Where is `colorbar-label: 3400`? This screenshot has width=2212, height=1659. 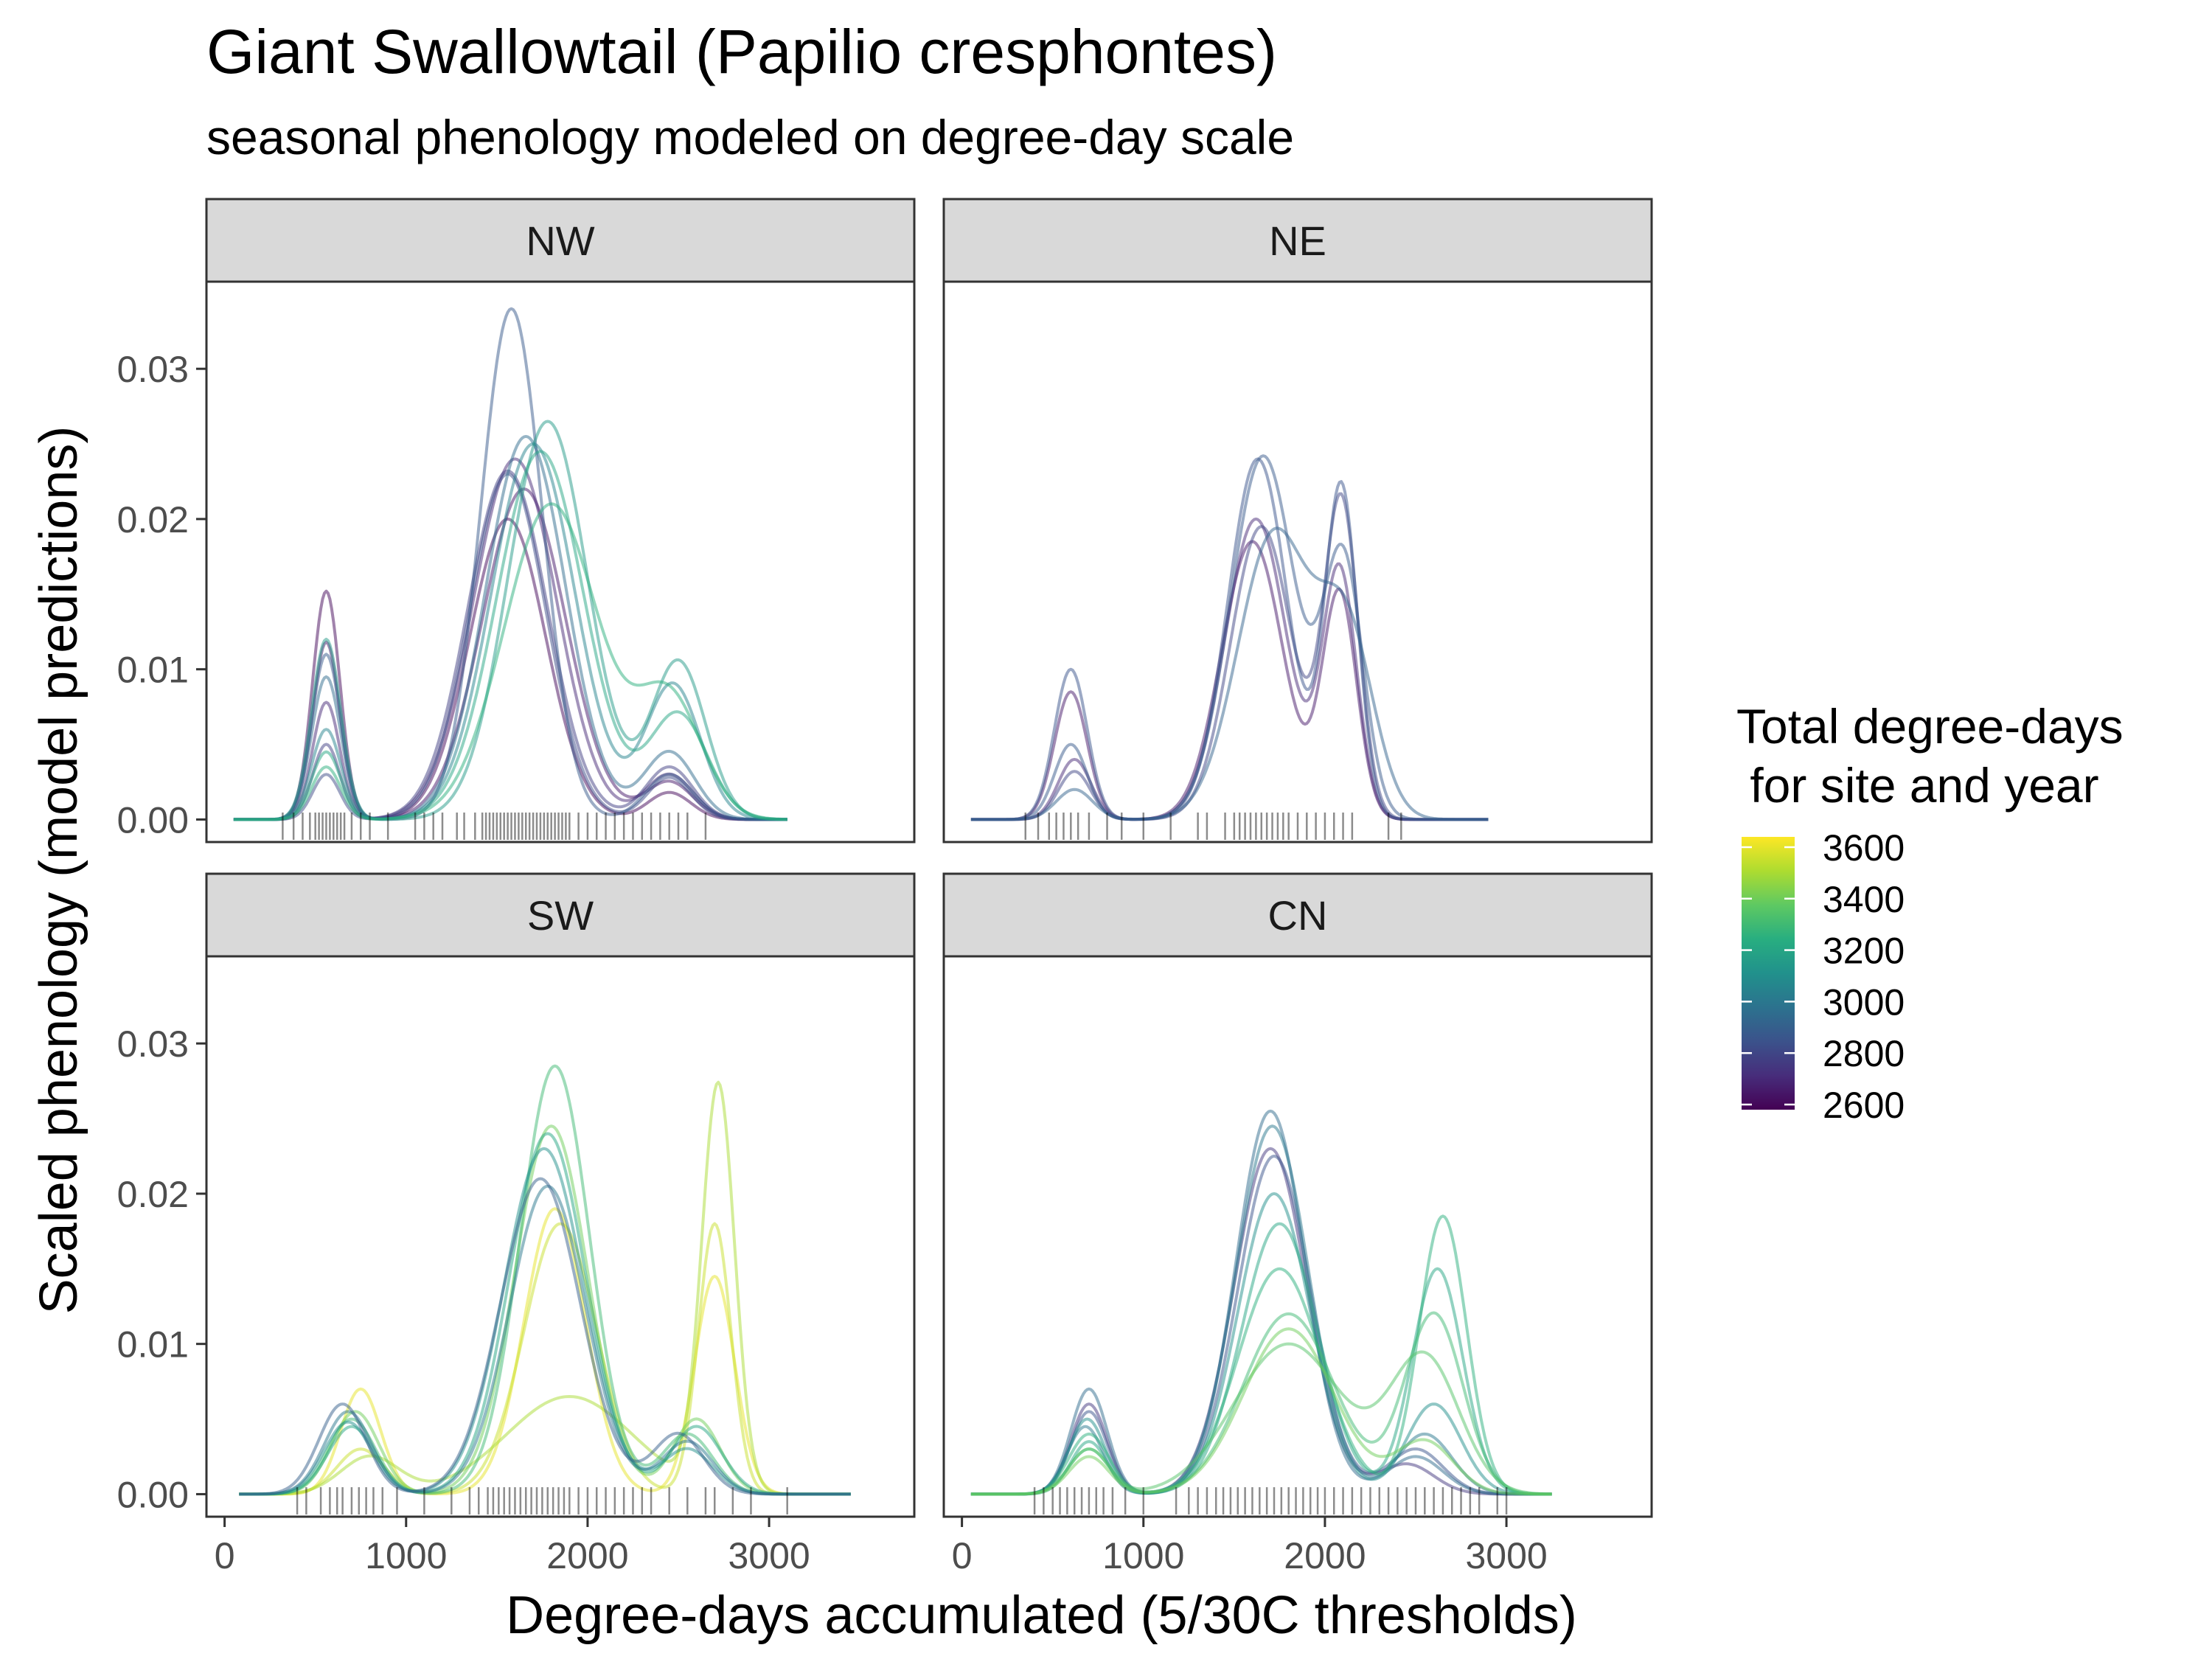
colorbar-label: 3400 is located at coordinates (1864, 899).